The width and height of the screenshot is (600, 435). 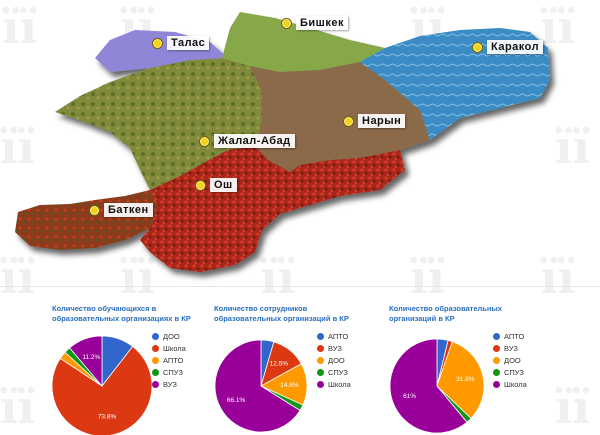 I want to click on city-label-jalal-abad: Жалал-Абад, so click(x=254, y=141).